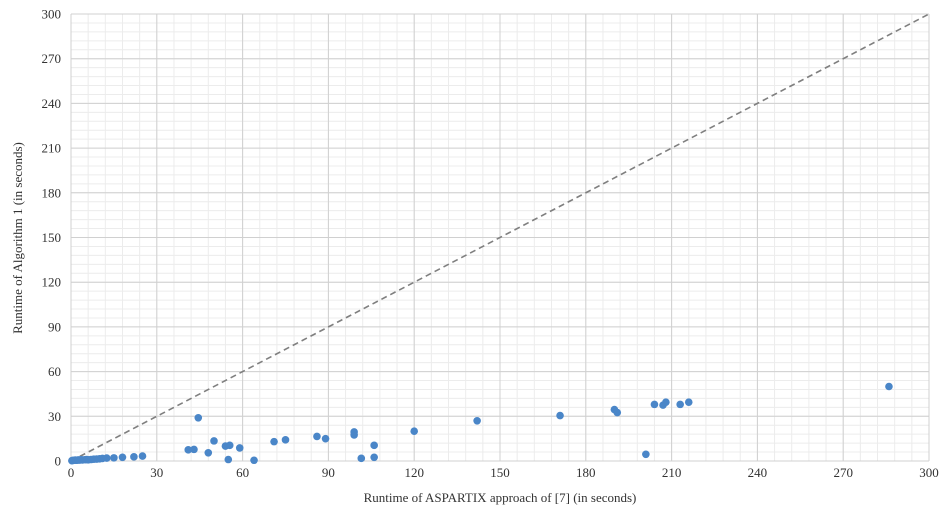 The width and height of the screenshot is (943, 516). What do you see at coordinates (54, 371) in the screenshot?
I see `y-tick-label: 60` at bounding box center [54, 371].